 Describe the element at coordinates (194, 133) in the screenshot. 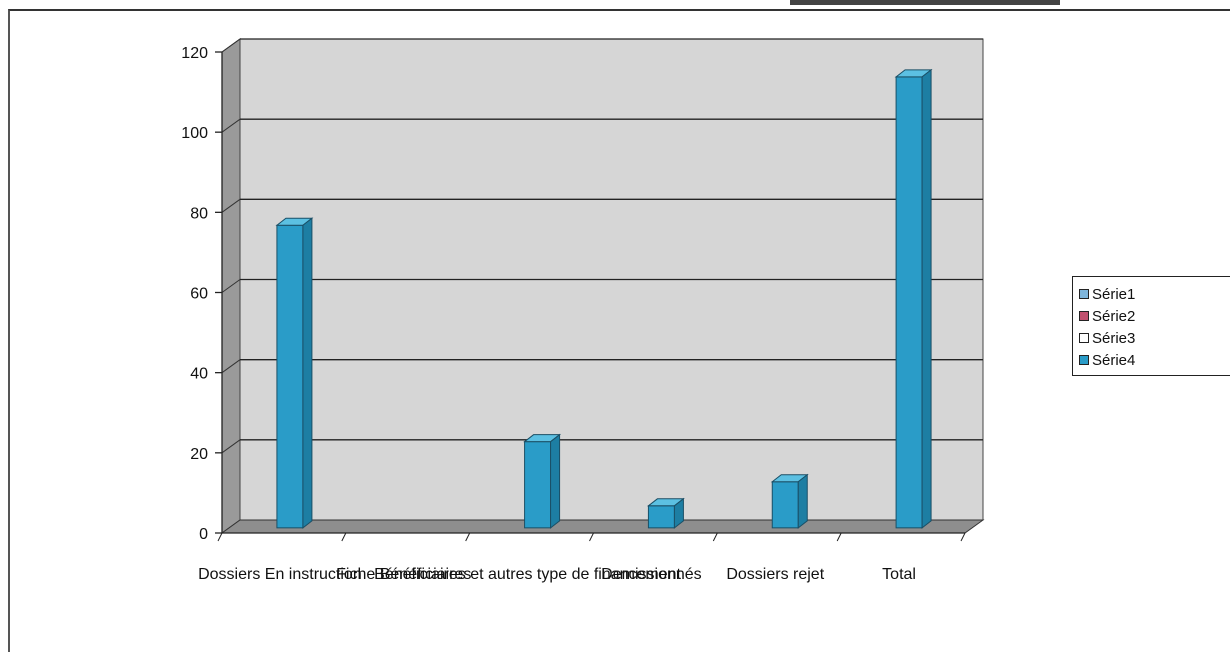

I see `y-tick-label: 100` at that location.